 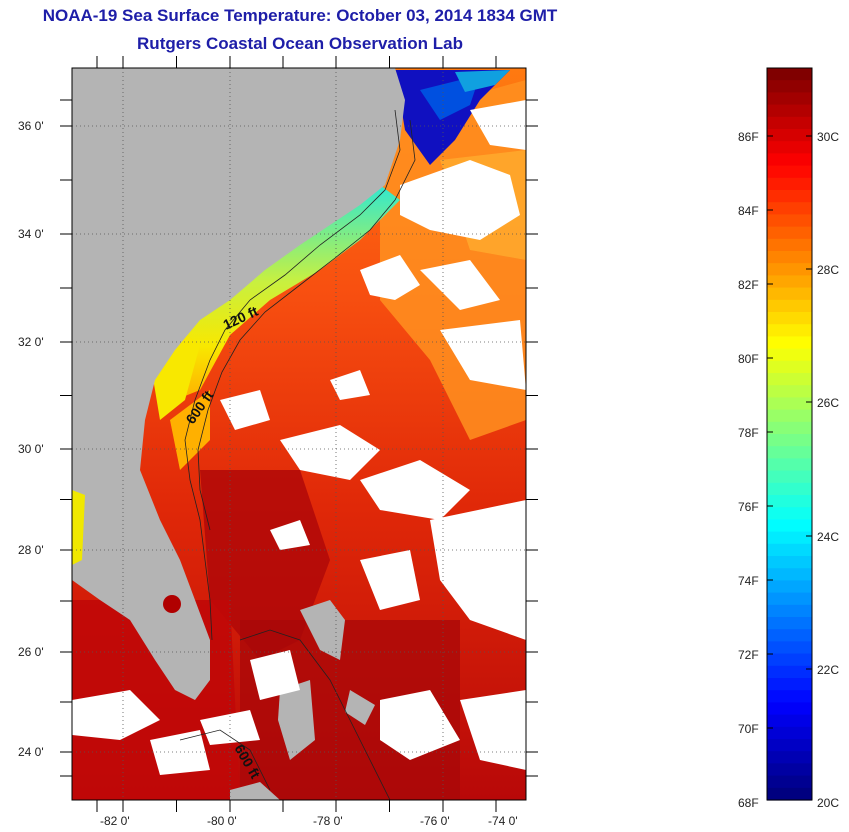 I want to click on lon-tick-label: -80 0', so click(x=222, y=821).